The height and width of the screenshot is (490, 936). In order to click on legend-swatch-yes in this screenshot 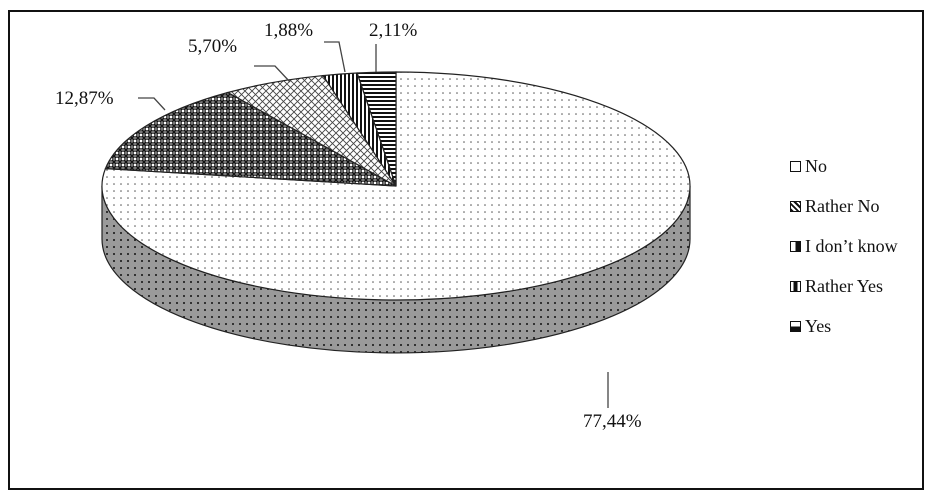, I will do `click(795, 326)`.